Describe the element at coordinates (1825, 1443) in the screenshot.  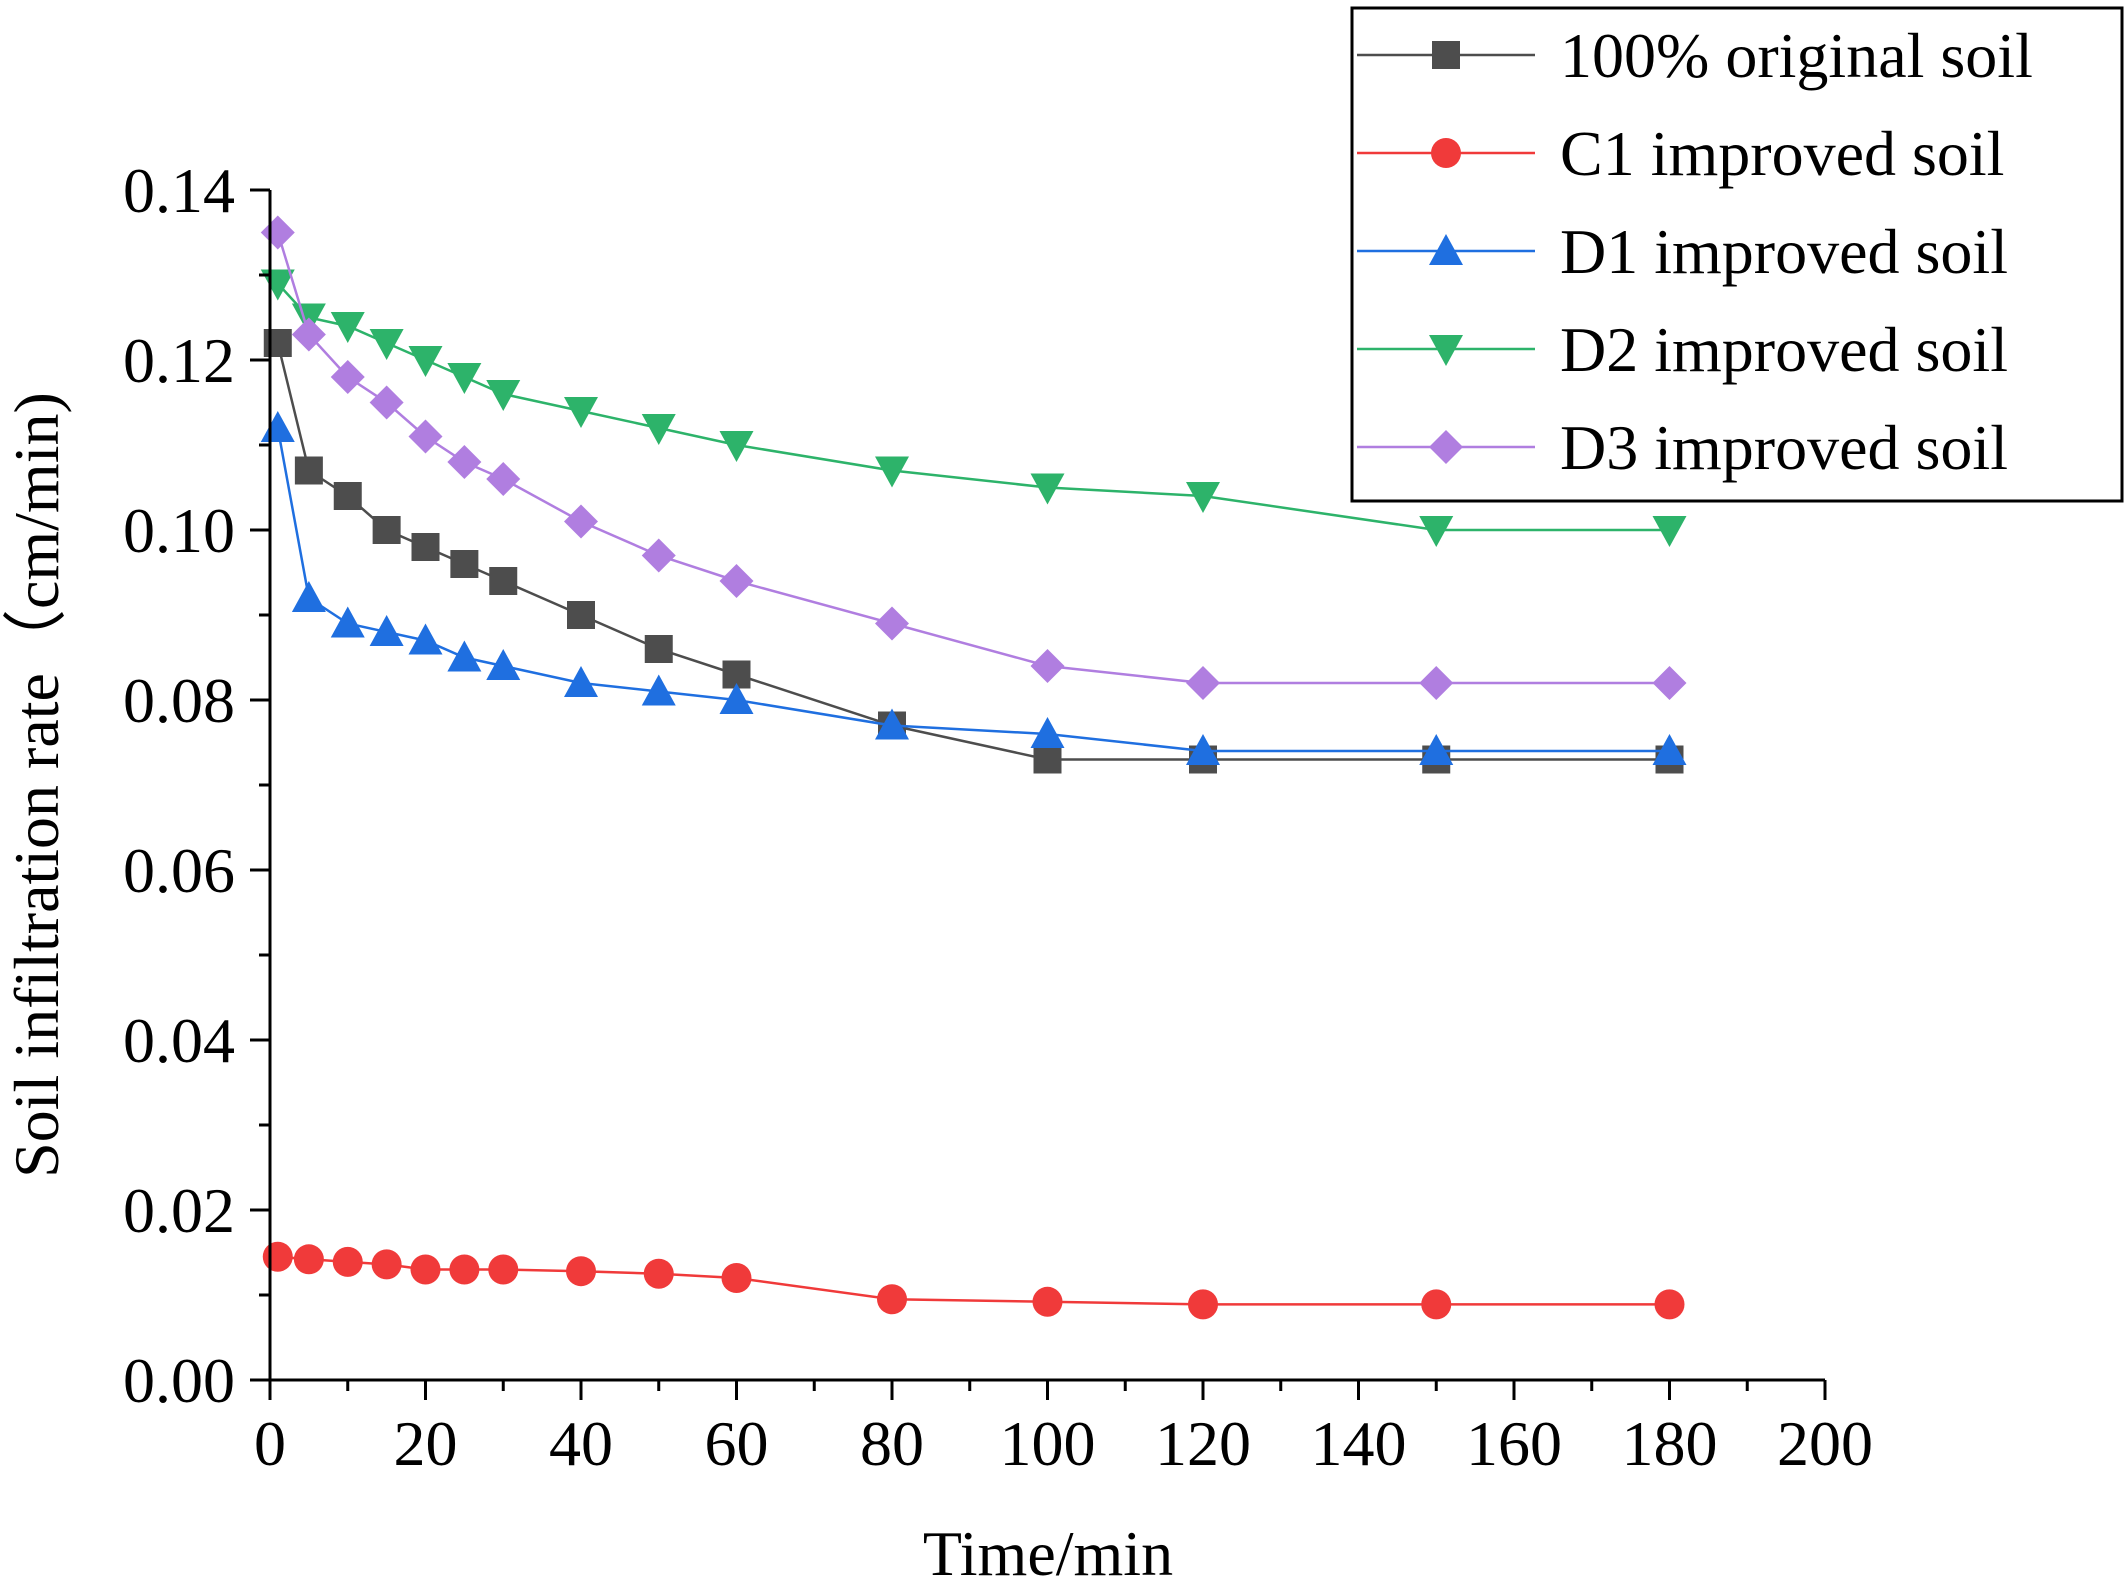
I see `x-tick-label: 200` at that location.